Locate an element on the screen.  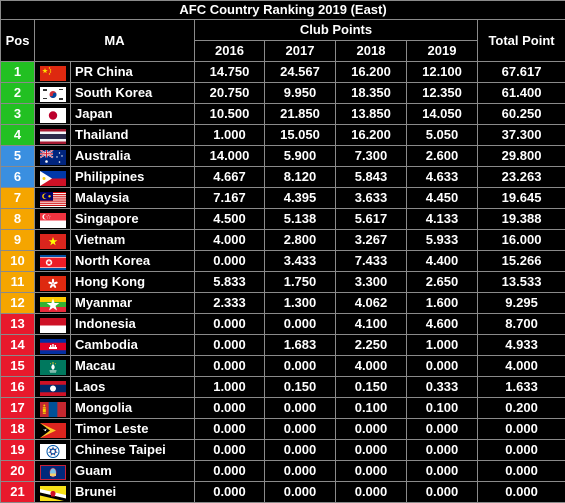
singapore-flag-icon is located at coordinates (53, 220).